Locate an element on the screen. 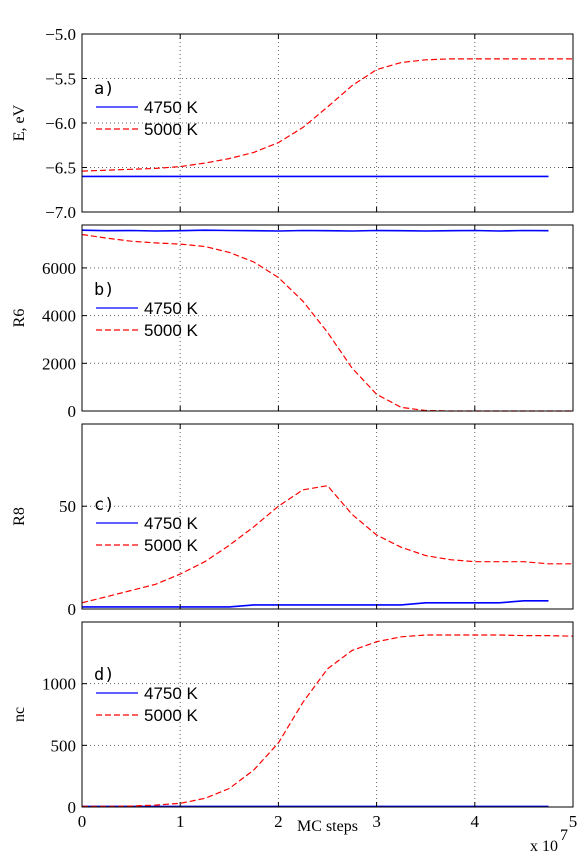  y-tick-label: 6000 is located at coordinates (59, 268).